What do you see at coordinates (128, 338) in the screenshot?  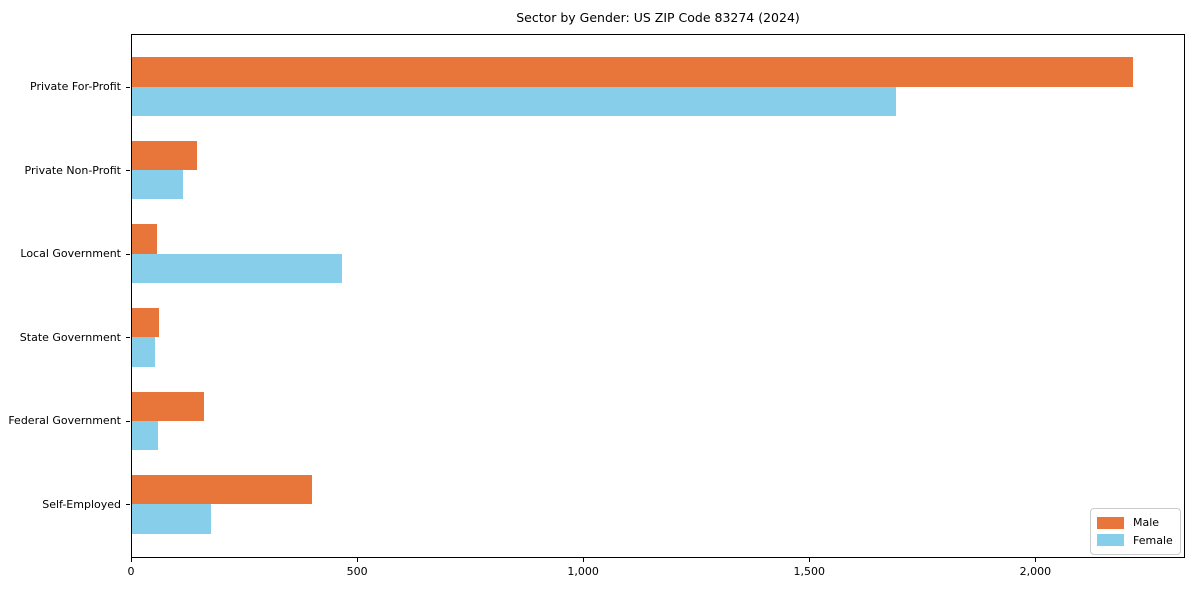 I see `y-tick-state-government` at bounding box center [128, 338].